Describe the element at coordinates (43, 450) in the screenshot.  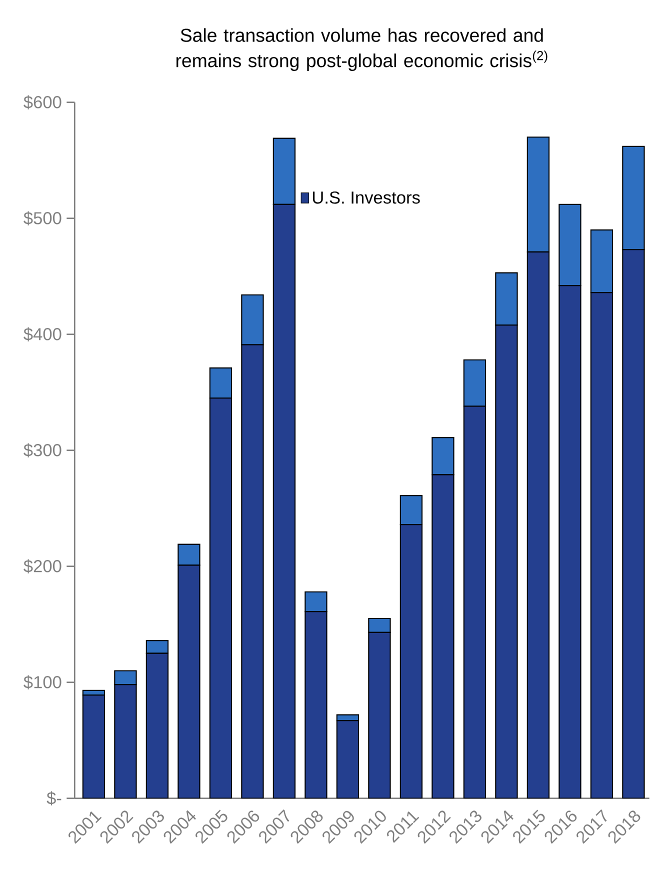
I see `y-tick-label: $300` at that location.